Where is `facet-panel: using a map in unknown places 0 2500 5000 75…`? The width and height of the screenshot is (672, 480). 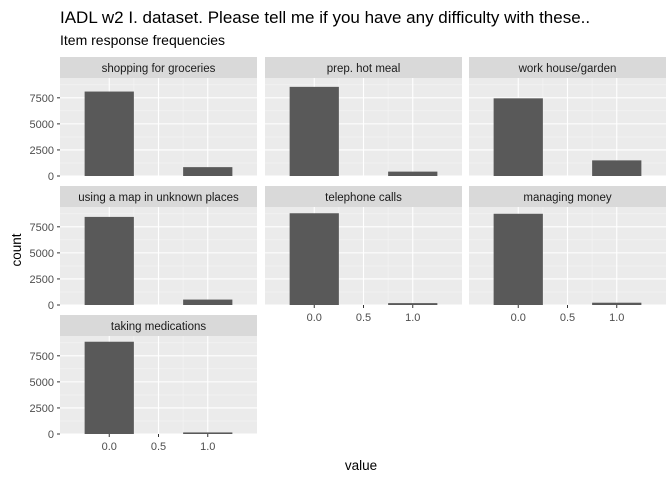 facet-panel: using a map in unknown places 0 2500 5000 75… is located at coordinates (143, 249).